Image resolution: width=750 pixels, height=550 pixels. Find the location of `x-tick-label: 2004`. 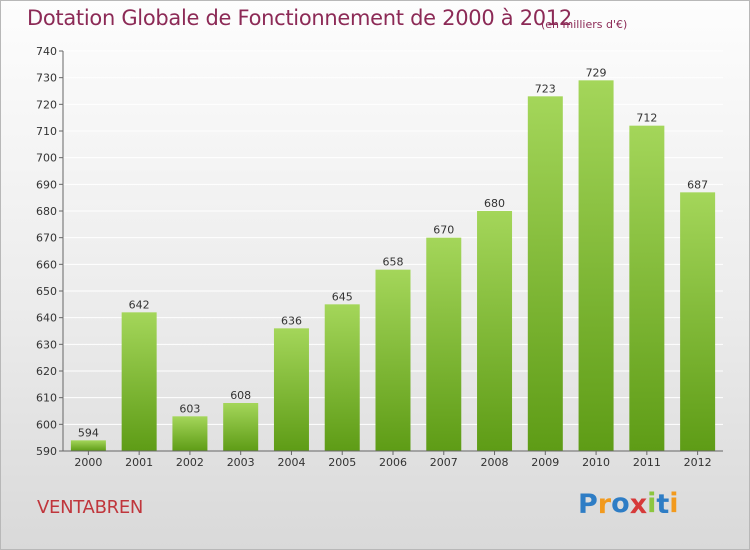

x-tick-label: 2004 is located at coordinates (291, 462).